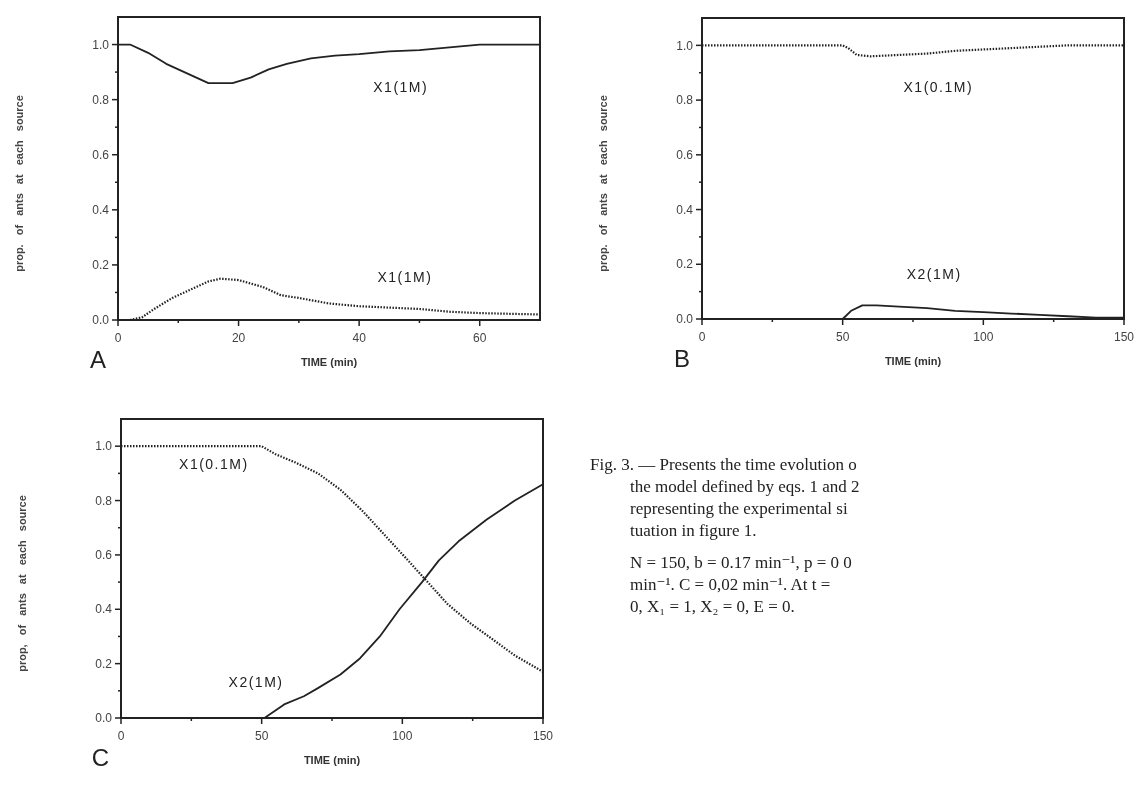  What do you see at coordinates (745, 486) in the screenshot?
I see `text: the model defined by eqs. 1 and 2` at bounding box center [745, 486].